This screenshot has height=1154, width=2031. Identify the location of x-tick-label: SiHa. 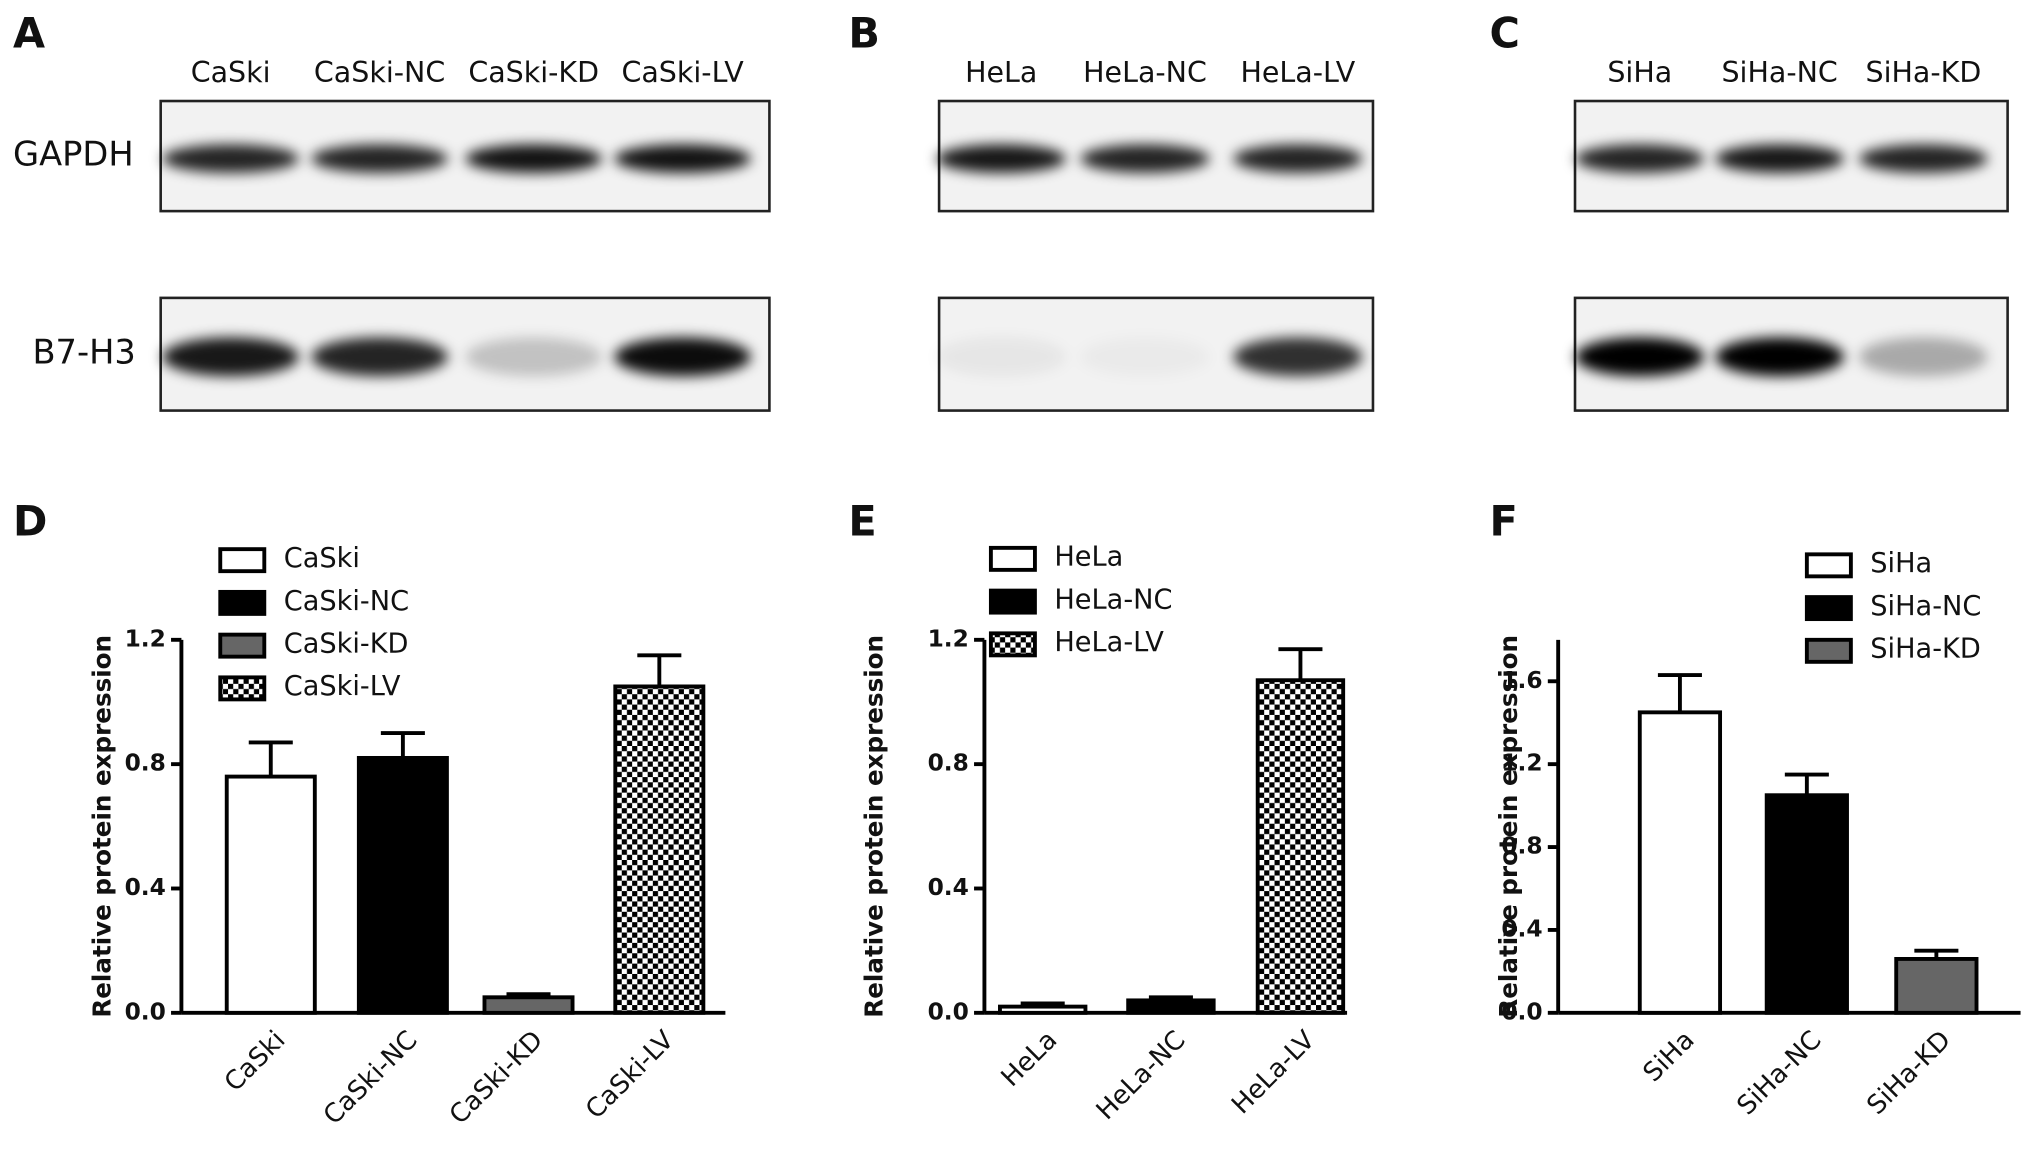
(1669, 1056).